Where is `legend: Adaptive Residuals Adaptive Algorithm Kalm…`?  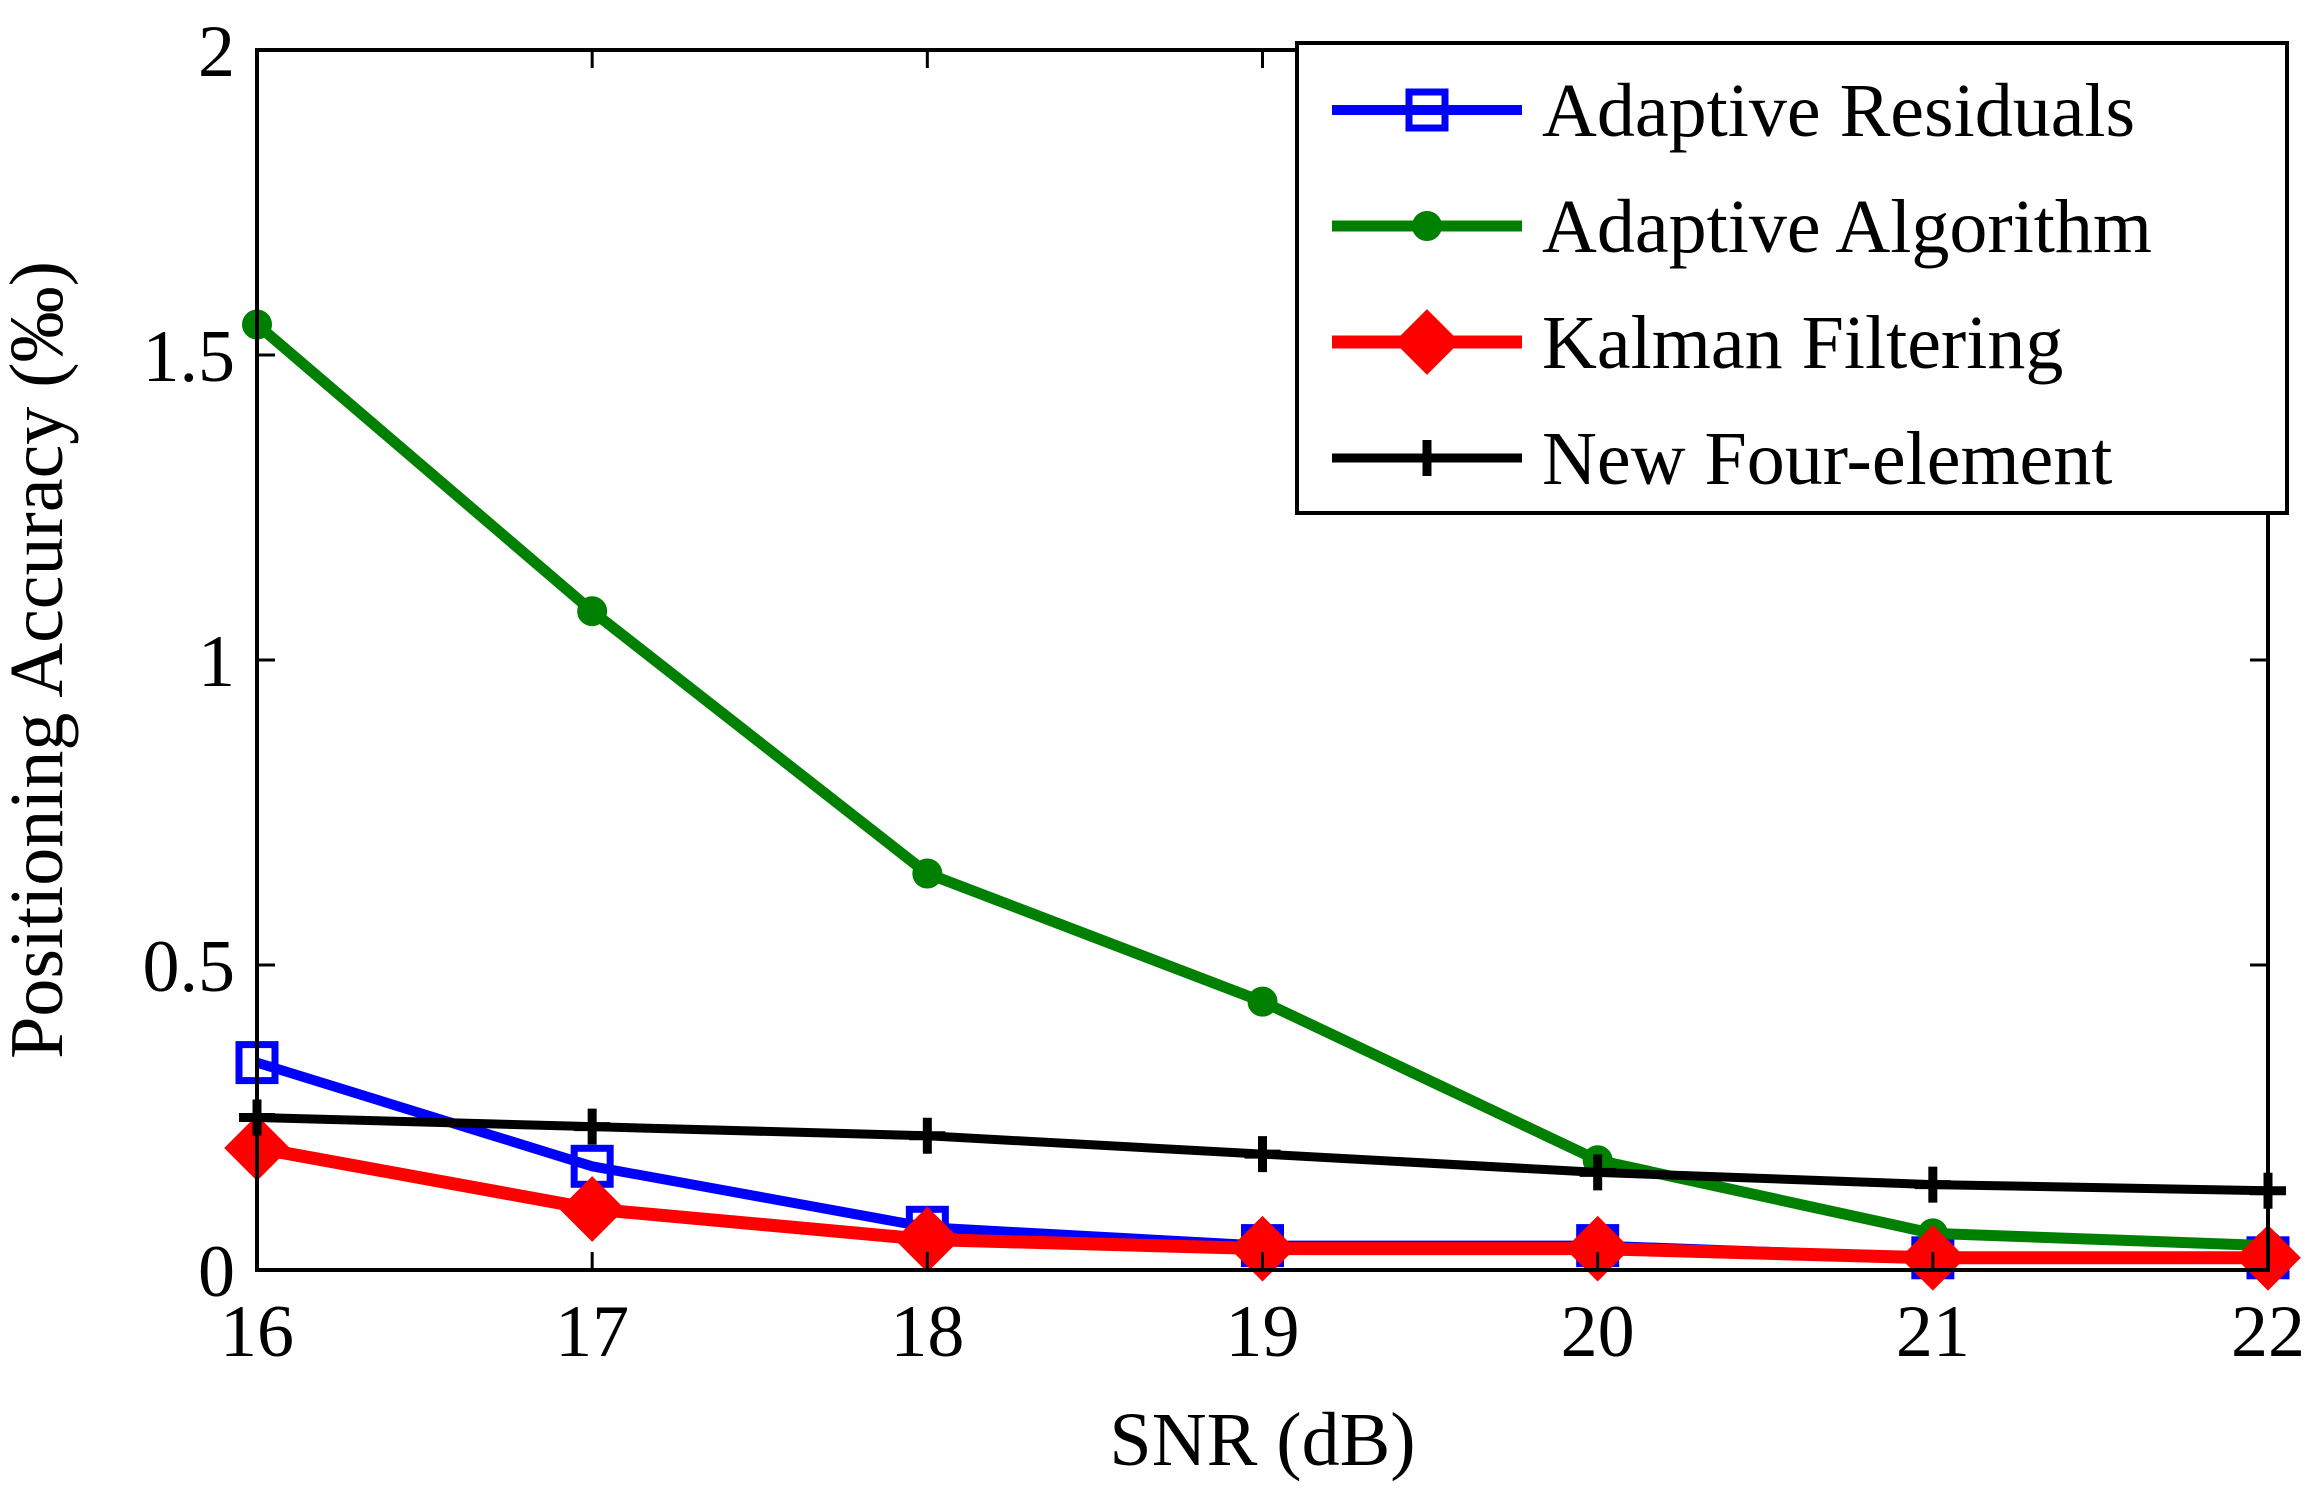 legend: Adaptive Residuals Adaptive Algorithm Kalm… is located at coordinates (1792, 278).